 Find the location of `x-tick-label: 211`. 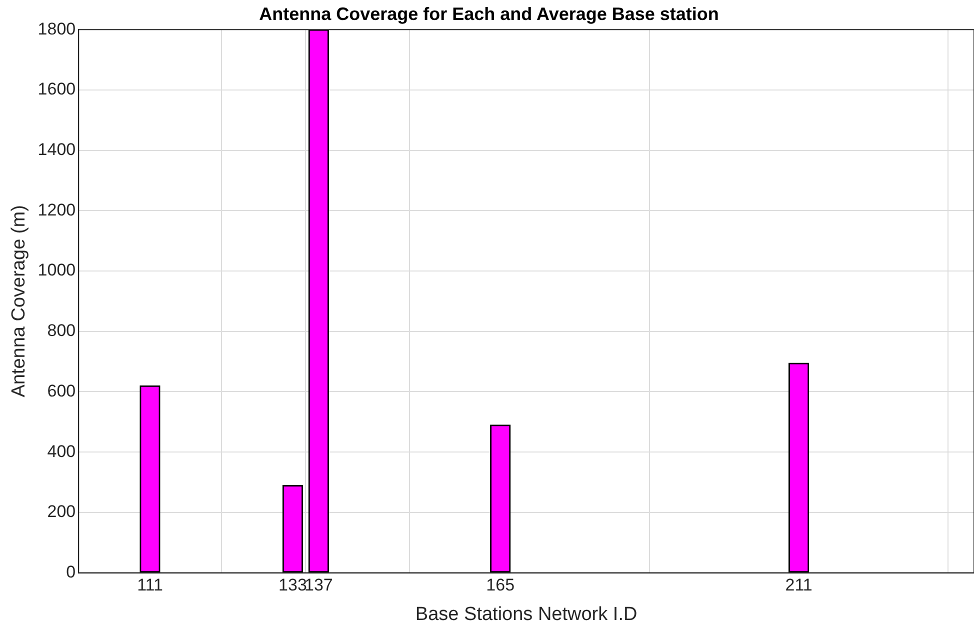

x-tick-label: 211 is located at coordinates (798, 585).